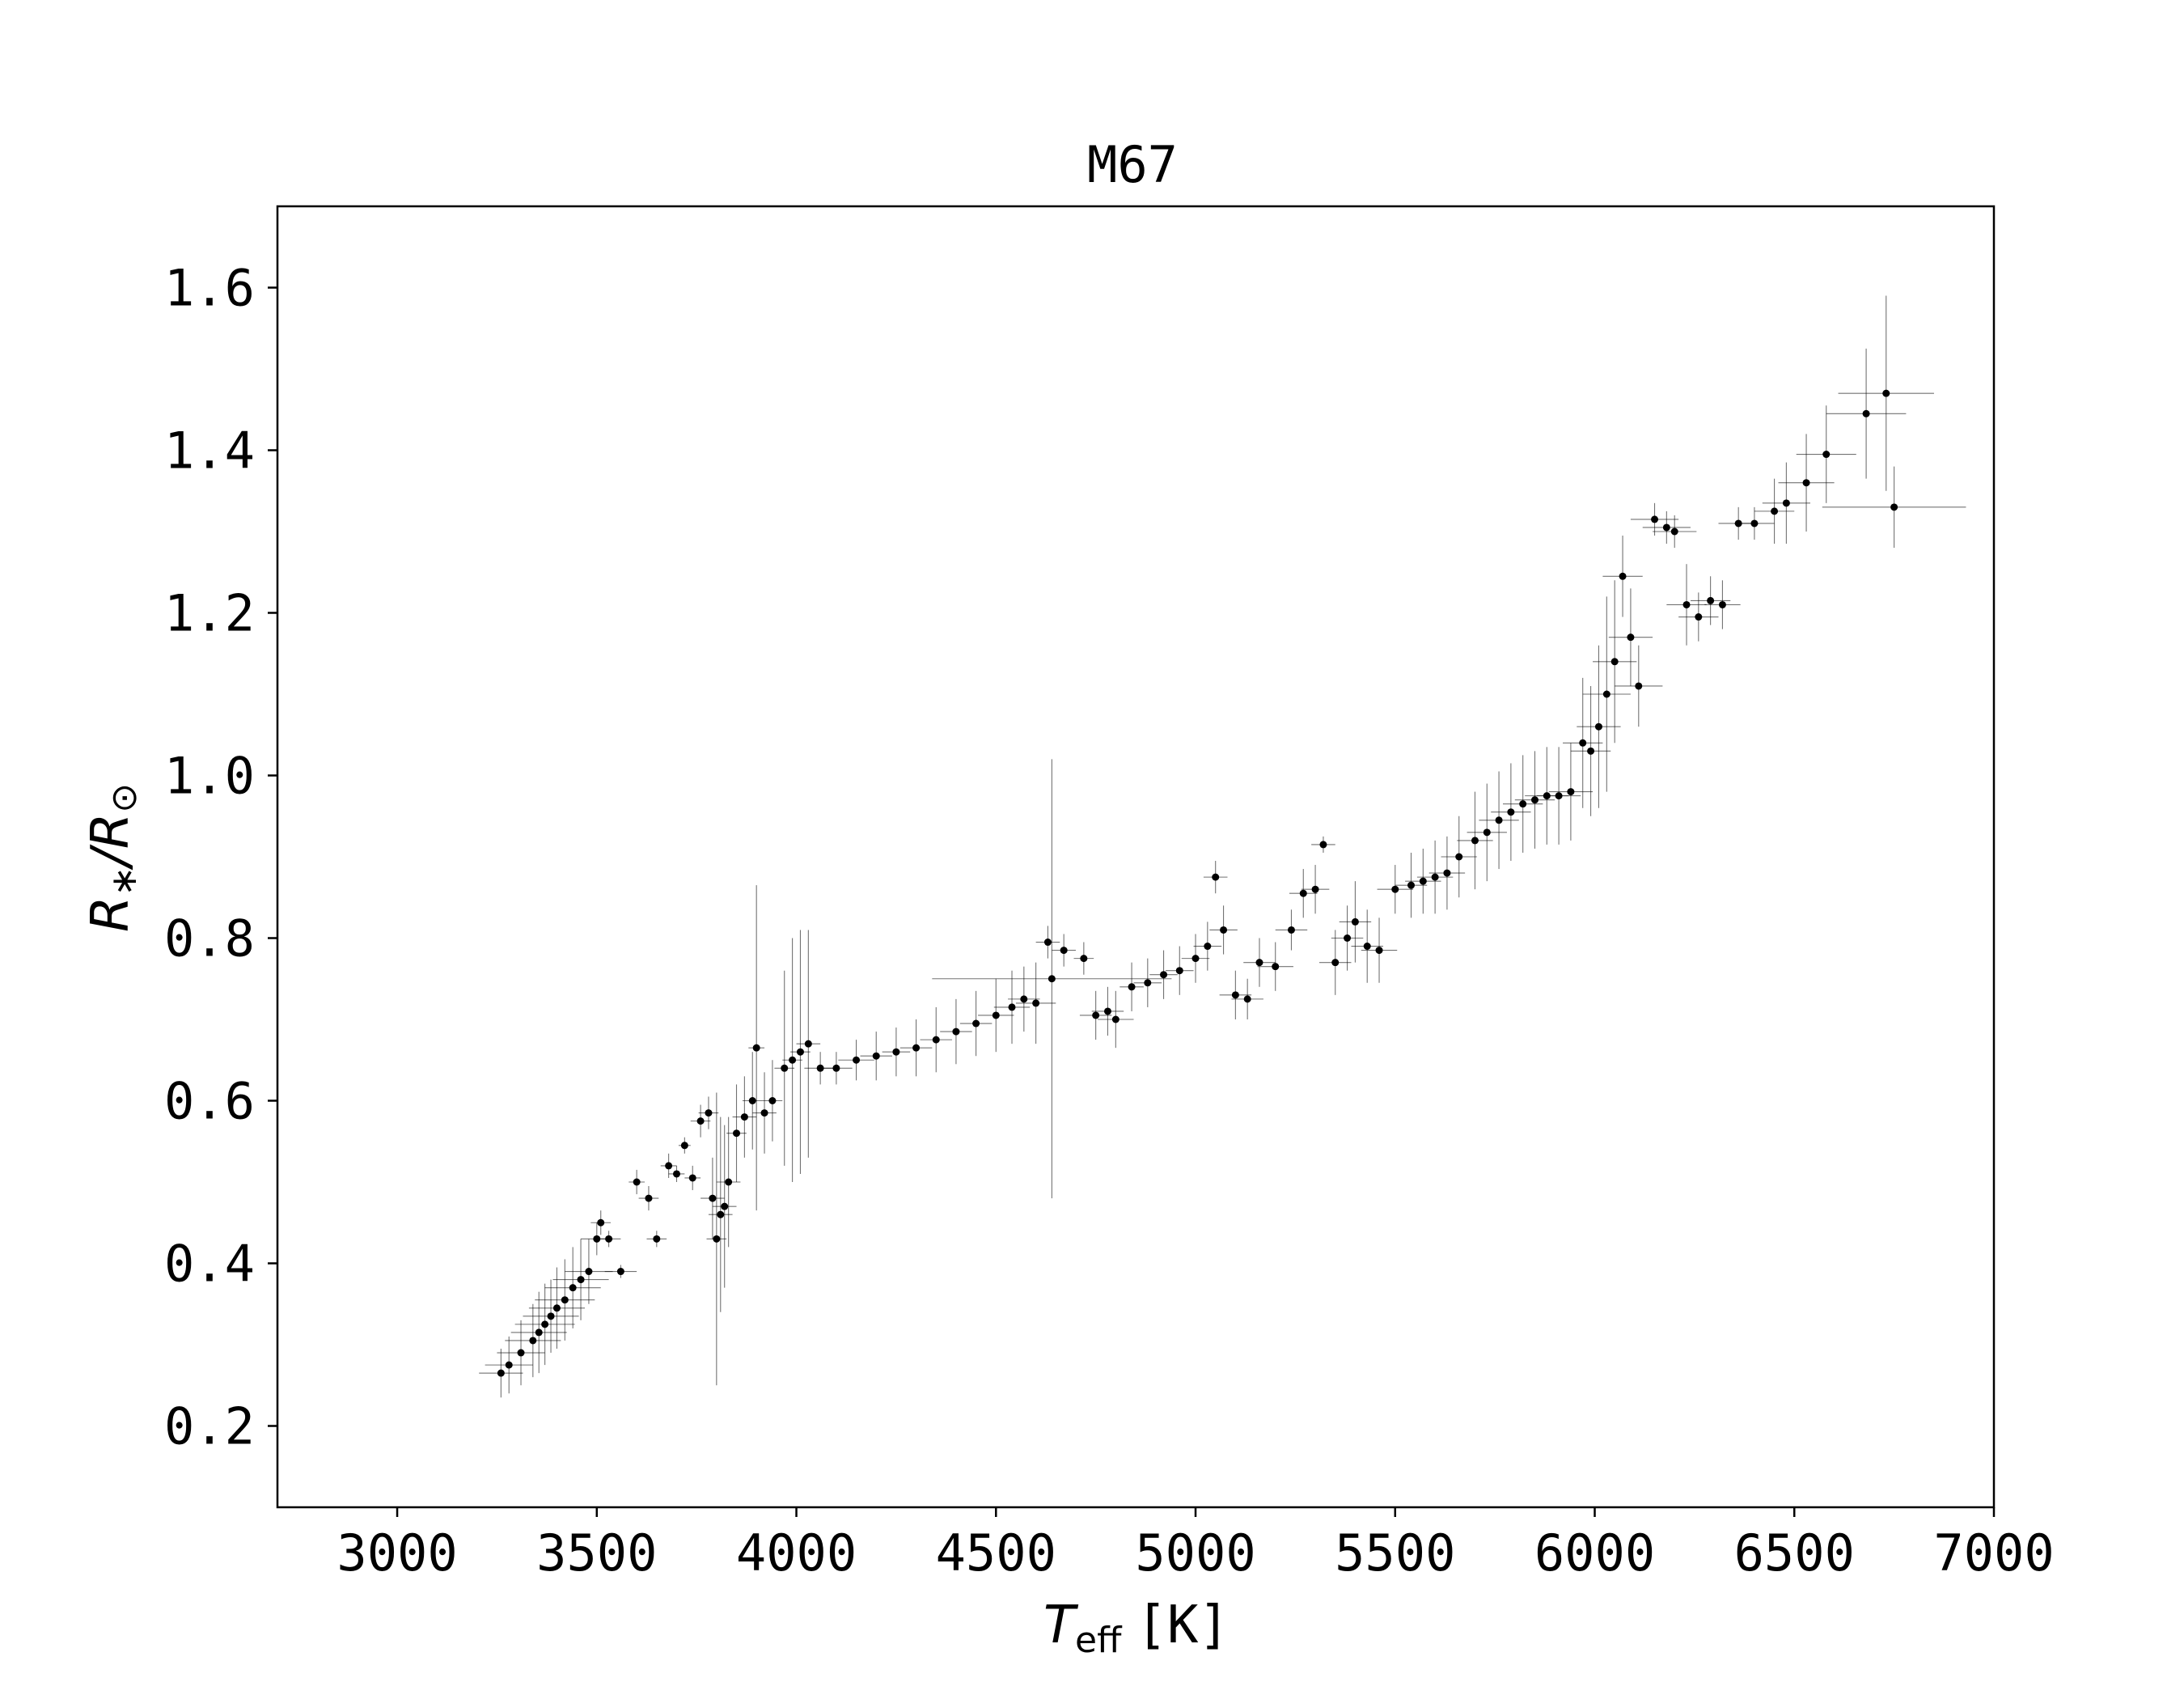 The image size is (2184, 1699). I want to click on x-tick-label: 5500, so click(1395, 1552).